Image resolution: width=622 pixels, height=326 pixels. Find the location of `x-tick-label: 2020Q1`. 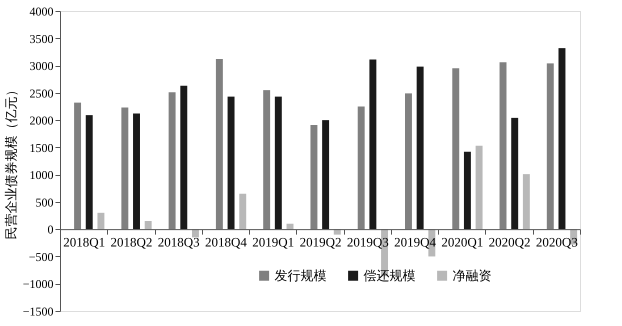

x-tick-label: 2020Q1 is located at coordinates (462, 242).